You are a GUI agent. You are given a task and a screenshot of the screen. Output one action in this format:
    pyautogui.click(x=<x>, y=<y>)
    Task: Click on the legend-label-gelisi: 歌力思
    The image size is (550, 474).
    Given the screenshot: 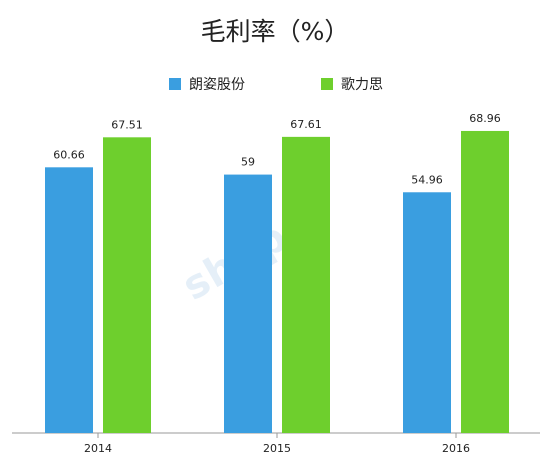 What is the action you would take?
    pyautogui.click(x=362, y=85)
    